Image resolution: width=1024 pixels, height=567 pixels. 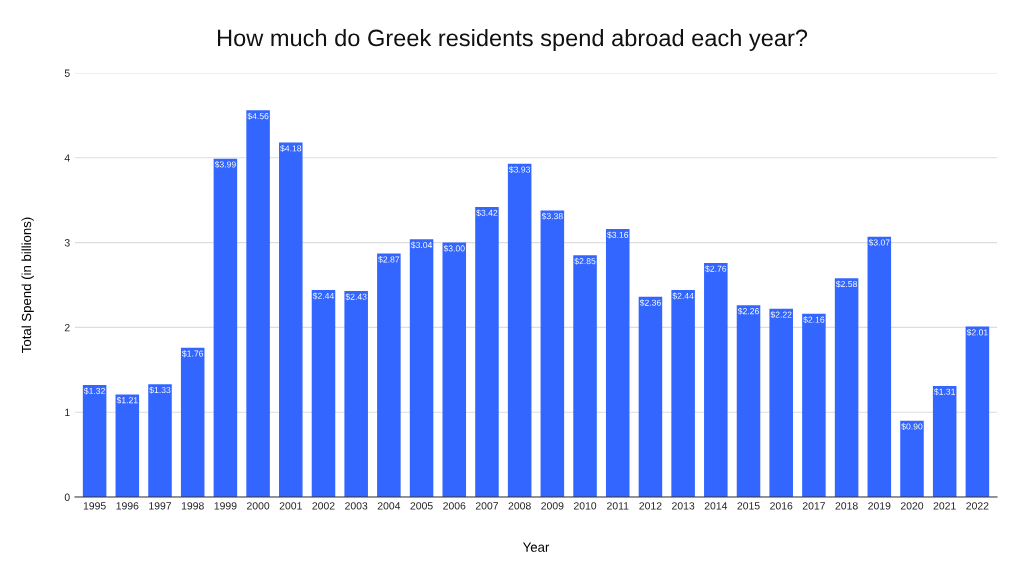 I want to click on data-label: $4.18, so click(x=291, y=148).